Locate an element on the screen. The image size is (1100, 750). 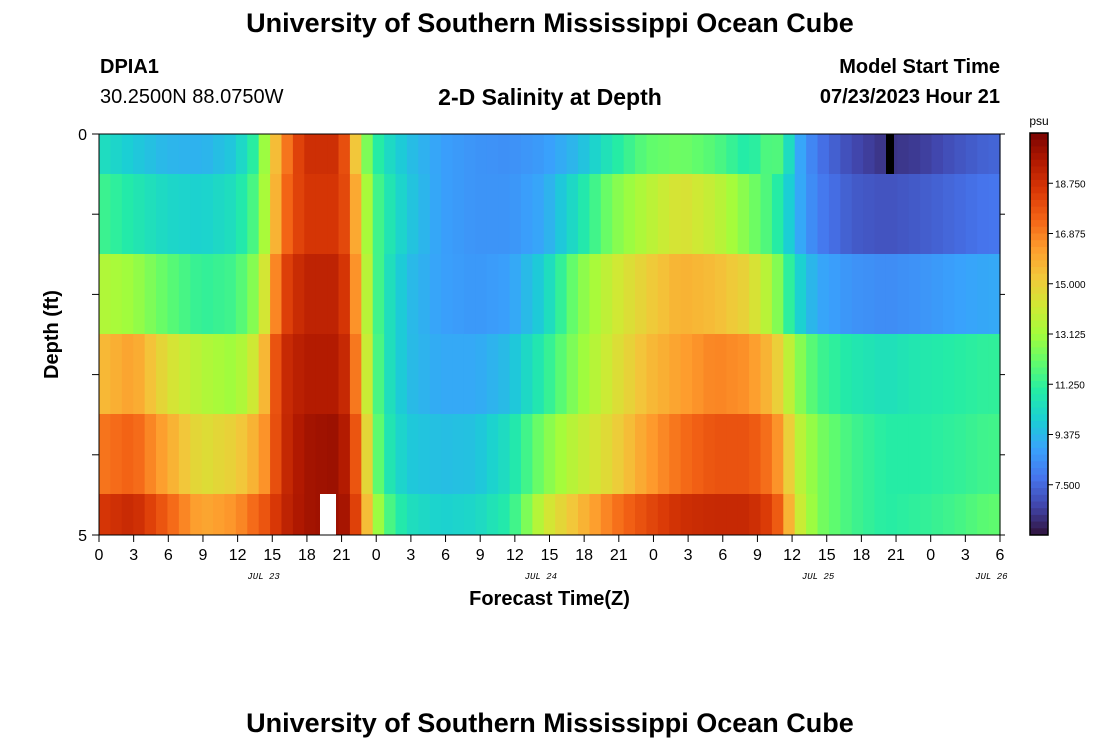
date-label: JUL 26 is located at coordinates (991, 577).